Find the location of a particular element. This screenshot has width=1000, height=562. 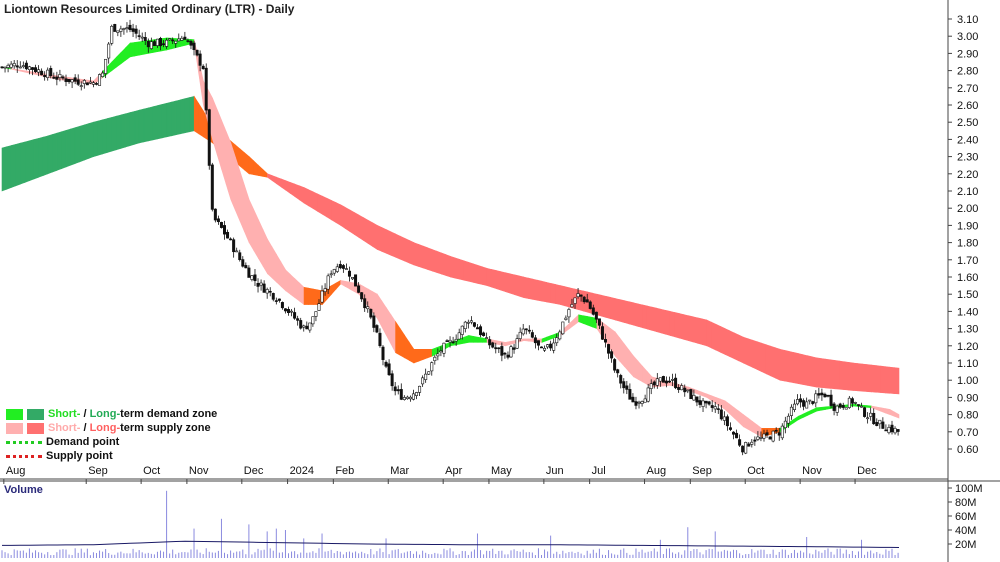

month-tick-label: Oct is located at coordinates (755, 471).